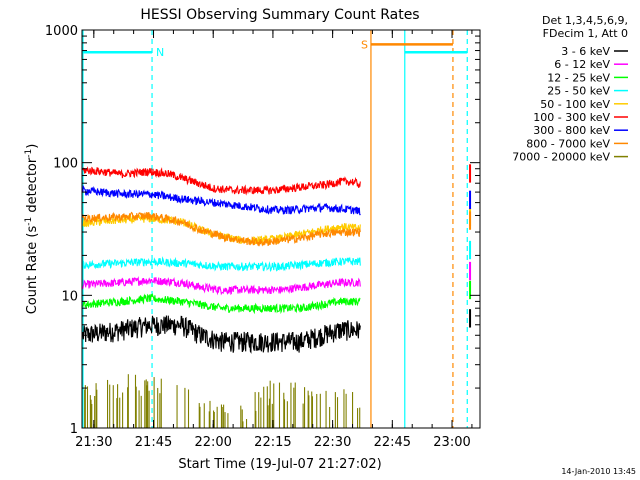 The height and width of the screenshot is (480, 640). What do you see at coordinates (160, 52) in the screenshot?
I see `flag-label-n: N` at bounding box center [160, 52].